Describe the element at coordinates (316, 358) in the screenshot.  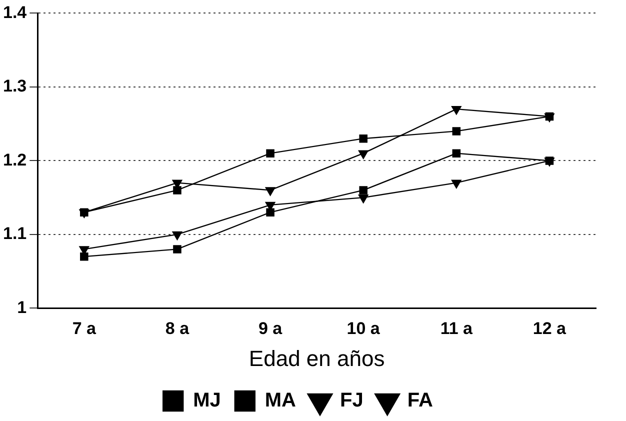
I see `x-axis-title: Edad en años` at that location.